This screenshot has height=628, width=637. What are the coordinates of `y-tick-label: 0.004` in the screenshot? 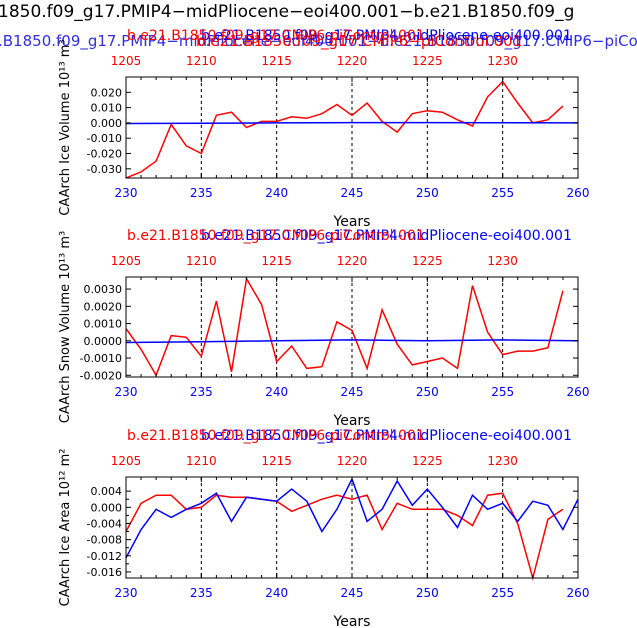 It's located at (107, 491).